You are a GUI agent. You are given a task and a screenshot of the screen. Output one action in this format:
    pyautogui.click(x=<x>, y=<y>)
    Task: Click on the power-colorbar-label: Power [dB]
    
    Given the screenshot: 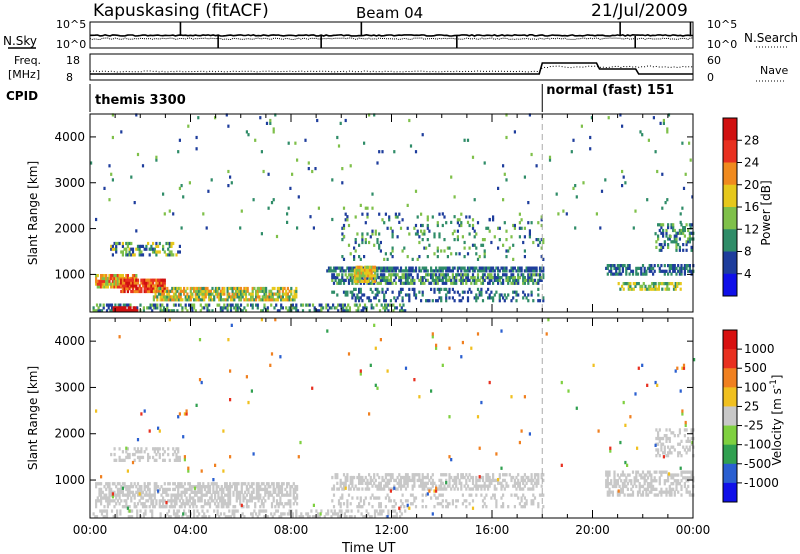 What is the action you would take?
    pyautogui.click(x=766, y=212)
    